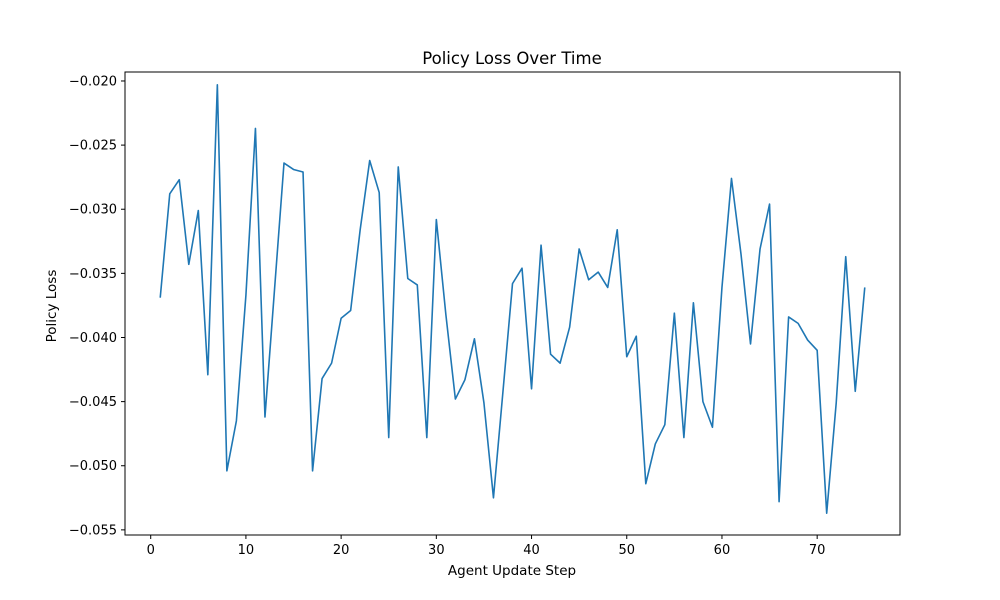  What do you see at coordinates (511, 58) in the screenshot?
I see `chart-title: Policy Loss Over Time` at bounding box center [511, 58].